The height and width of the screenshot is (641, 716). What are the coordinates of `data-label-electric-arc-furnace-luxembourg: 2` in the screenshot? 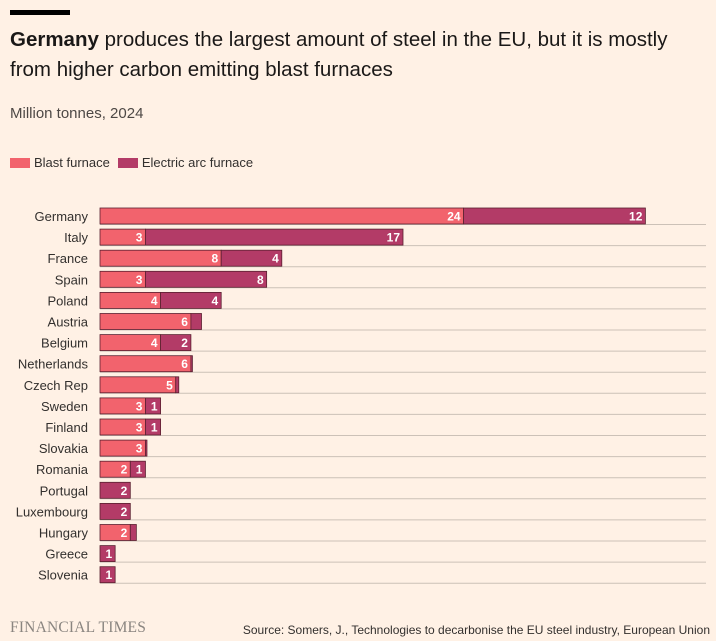 It's located at (124, 512).